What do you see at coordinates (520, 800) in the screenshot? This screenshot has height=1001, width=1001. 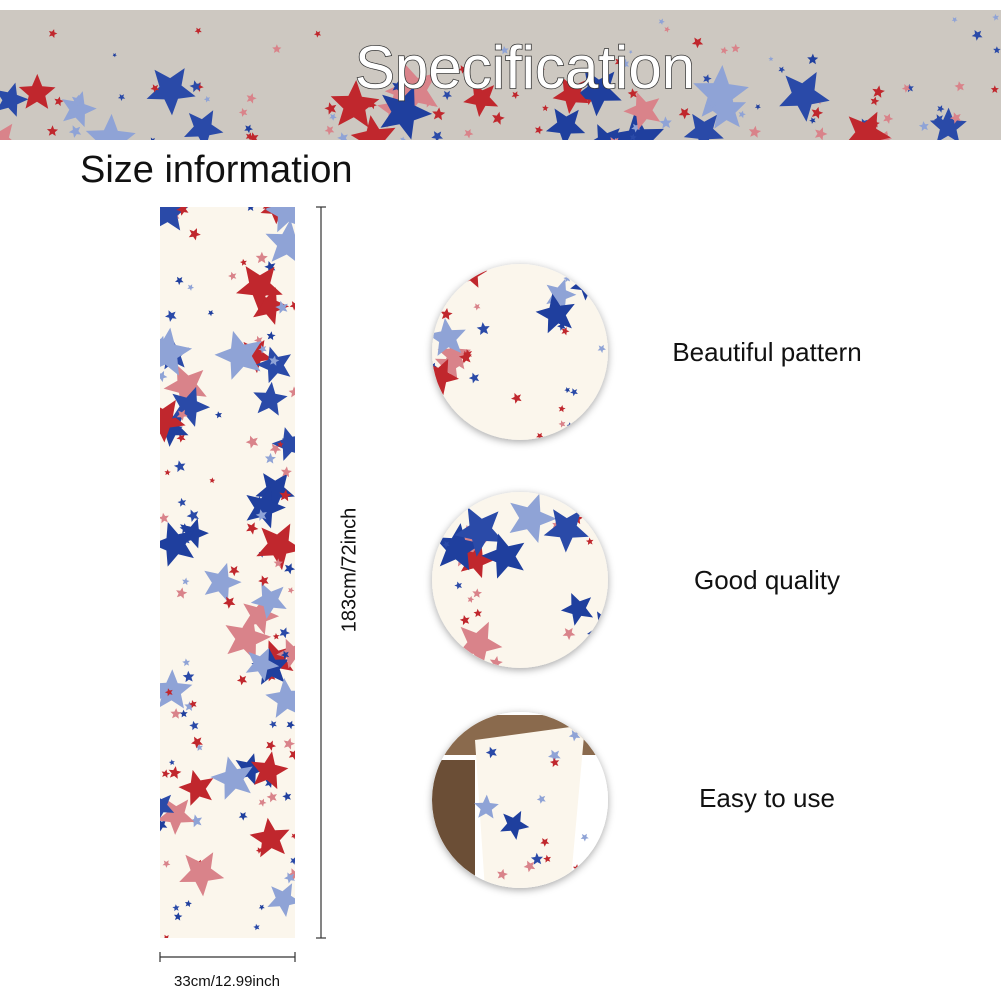 I see `table-photo` at bounding box center [520, 800].